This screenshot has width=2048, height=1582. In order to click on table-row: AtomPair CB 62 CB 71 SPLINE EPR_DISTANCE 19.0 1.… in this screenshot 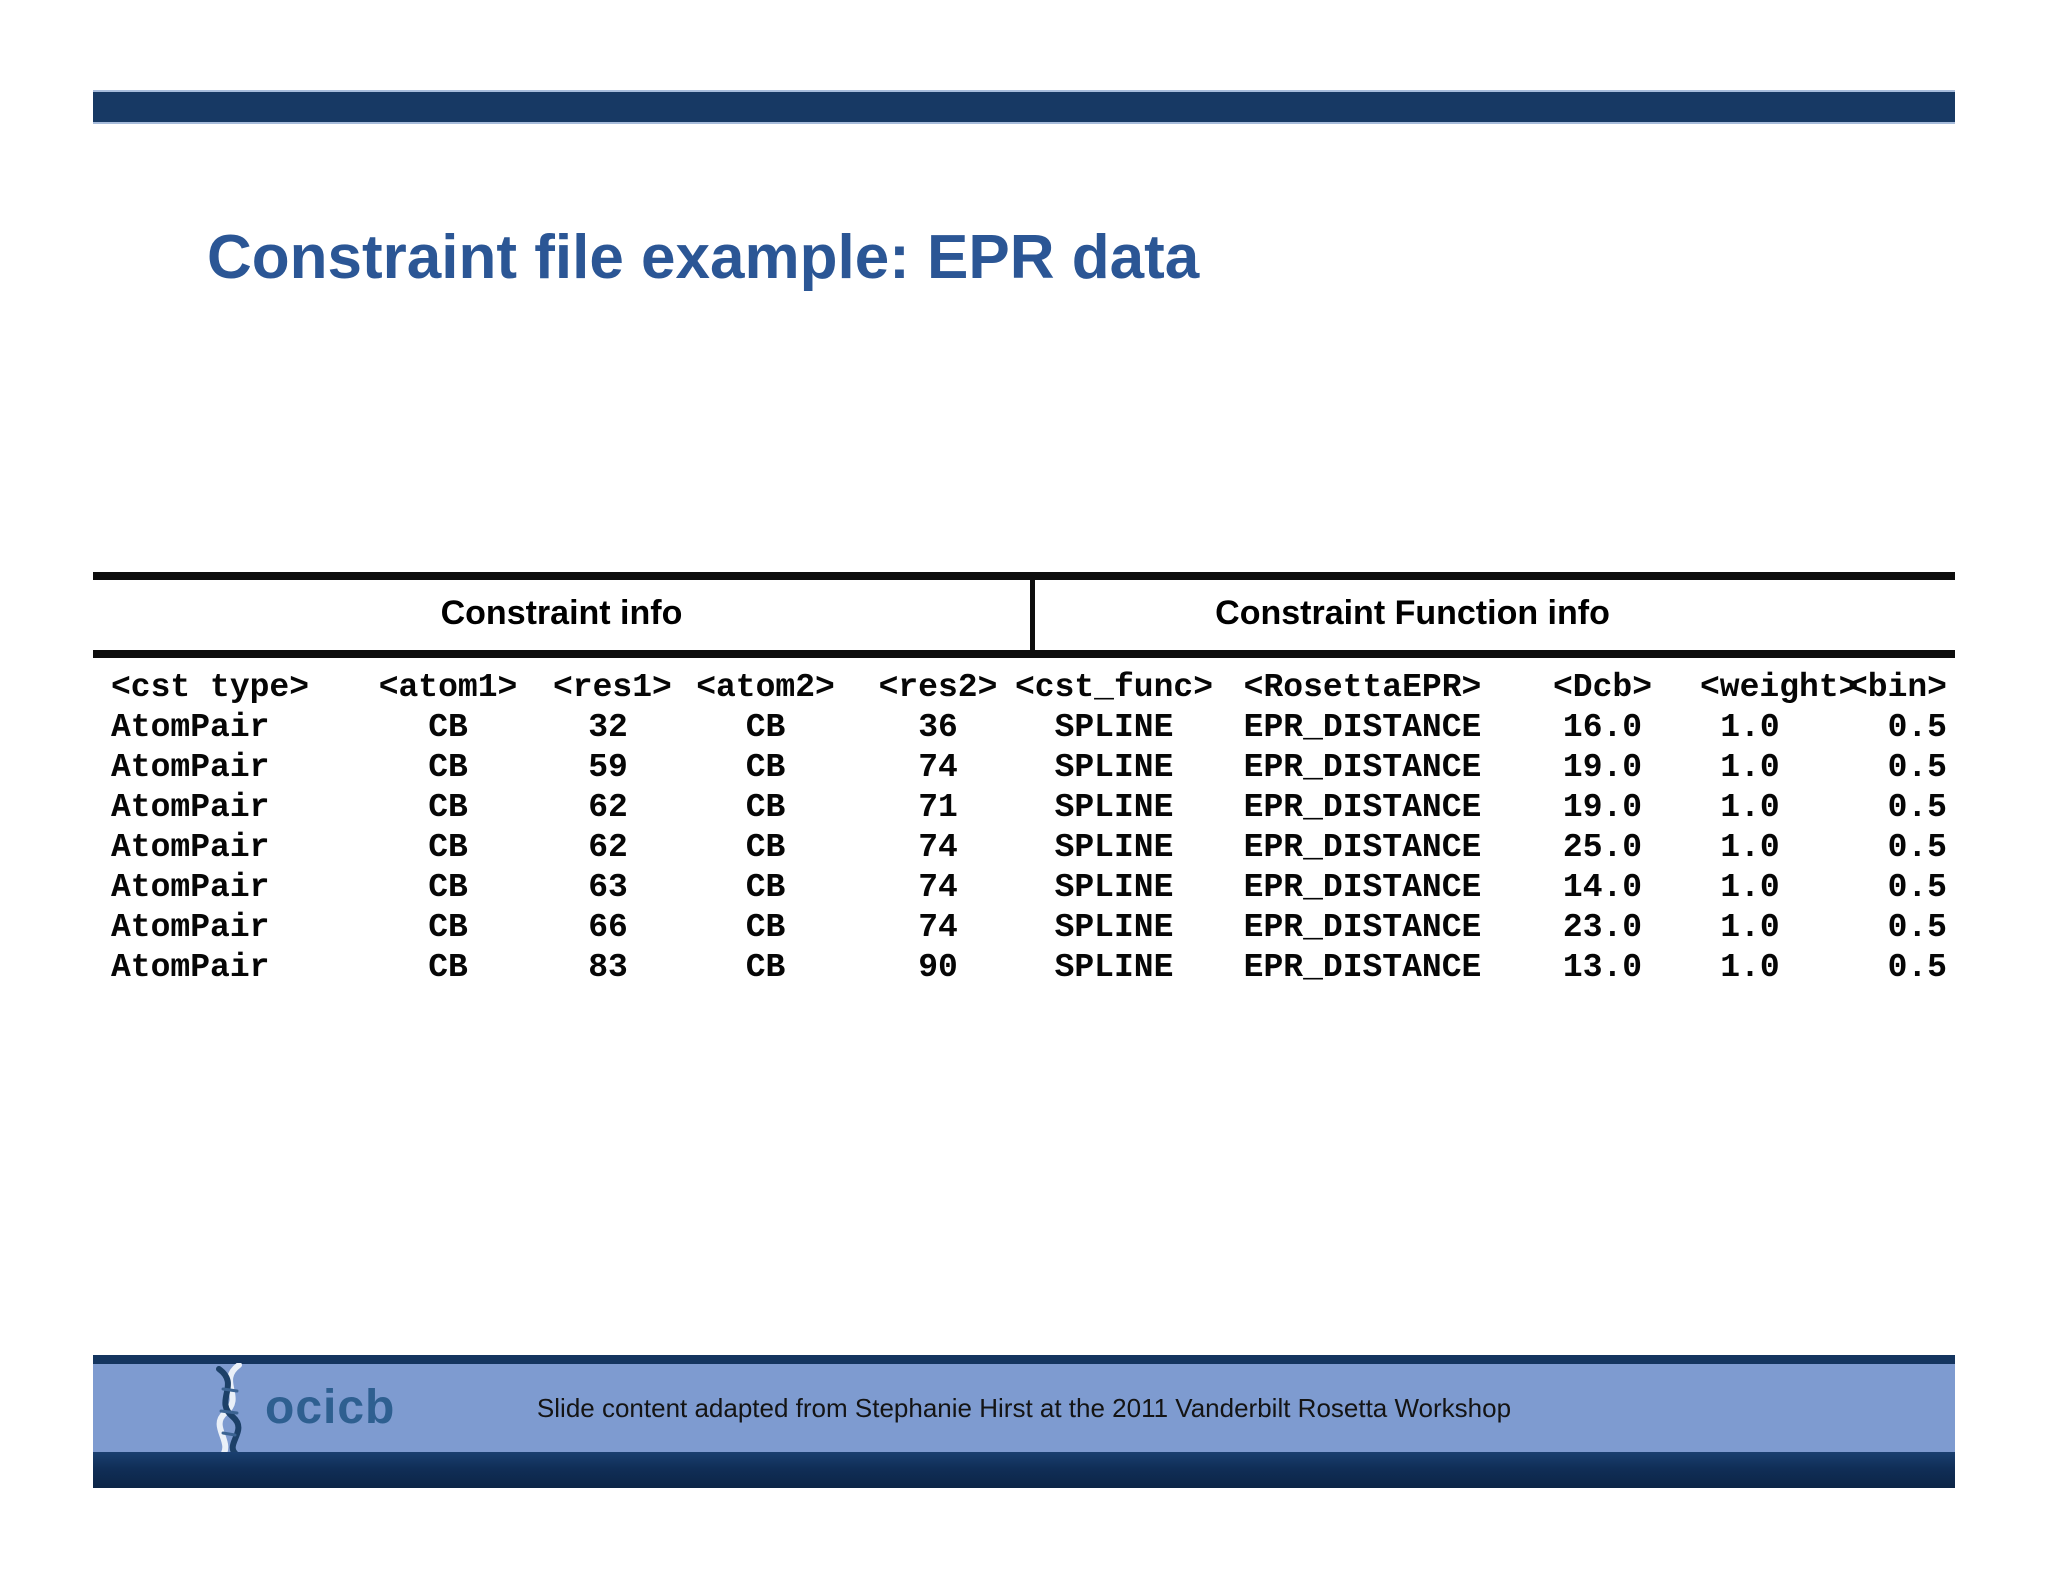, I will do `click(1024, 808)`.